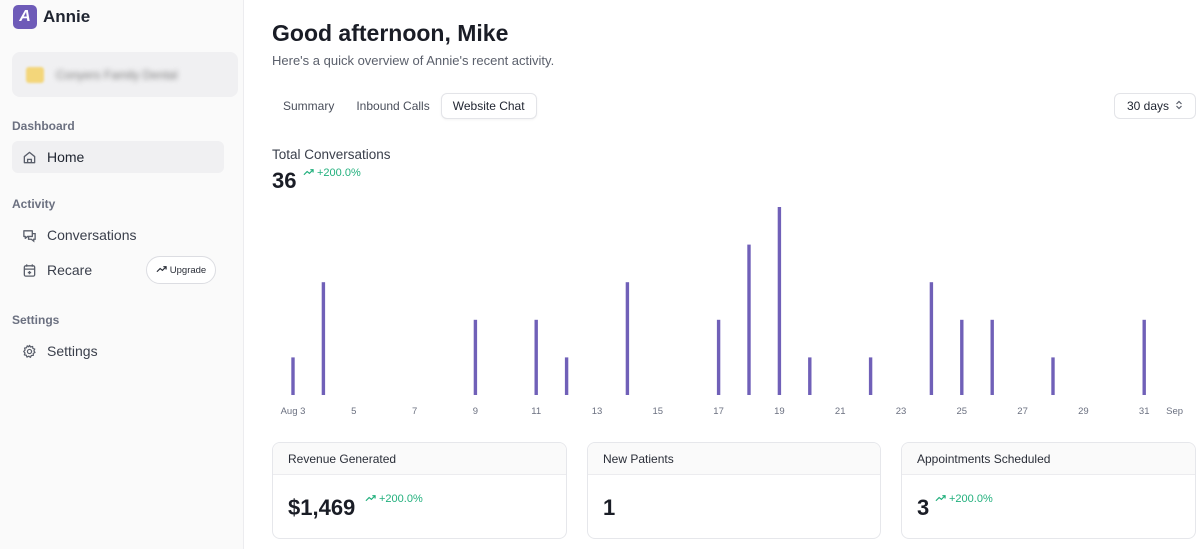  What do you see at coordinates (118, 351) in the screenshot?
I see `sidebar-item-settings: Settings` at bounding box center [118, 351].